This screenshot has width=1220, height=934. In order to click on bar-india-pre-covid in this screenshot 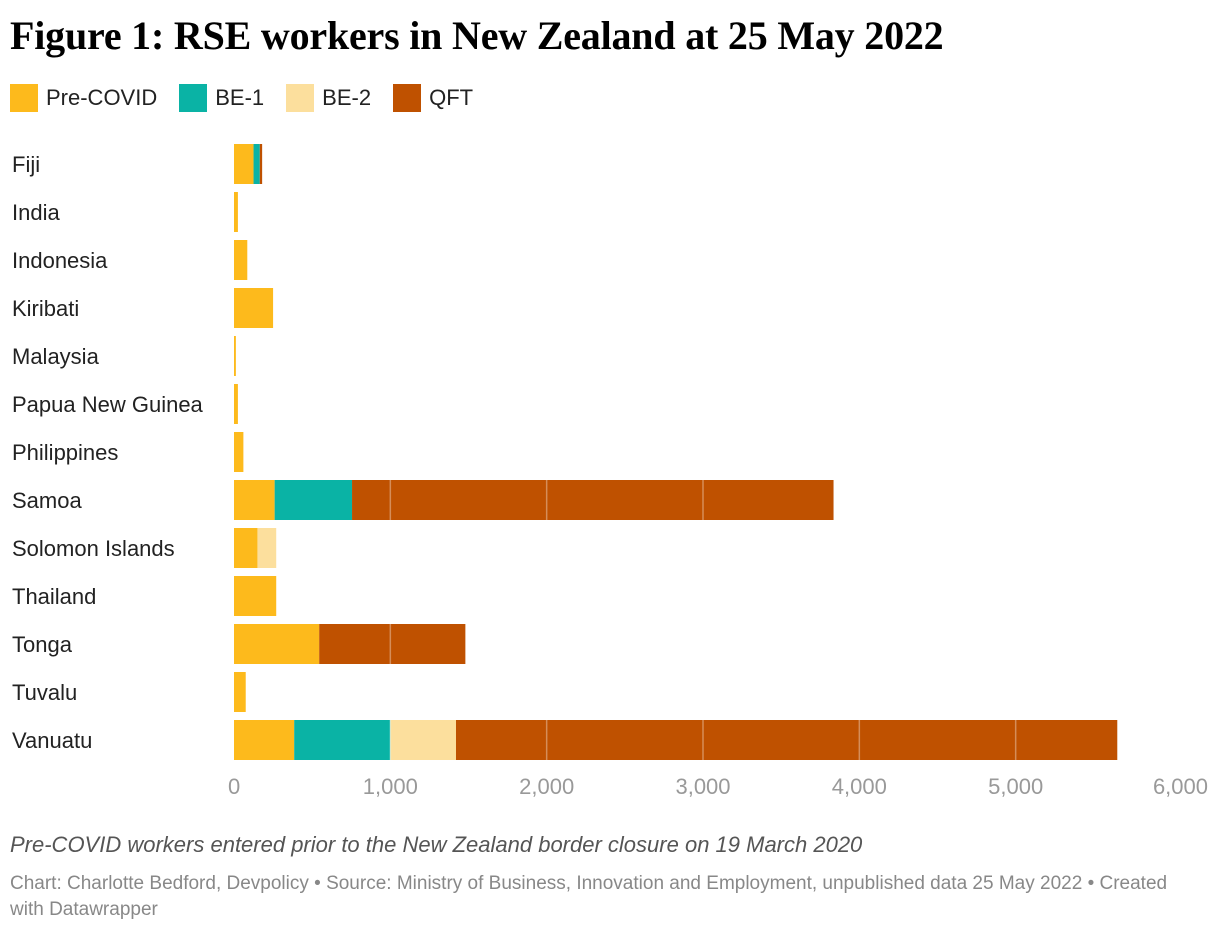, I will do `click(236, 212)`.